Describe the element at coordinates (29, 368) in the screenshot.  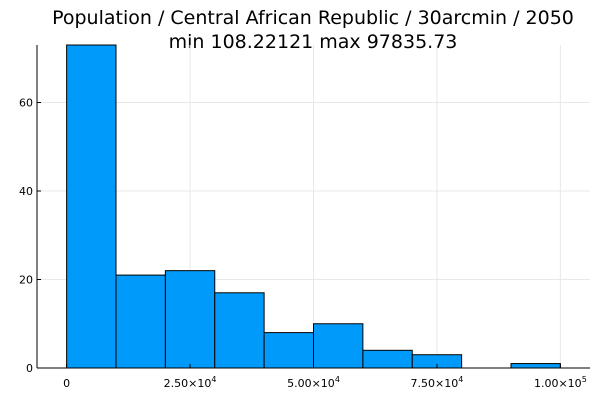
I see `y-tick-label: 0` at that location.